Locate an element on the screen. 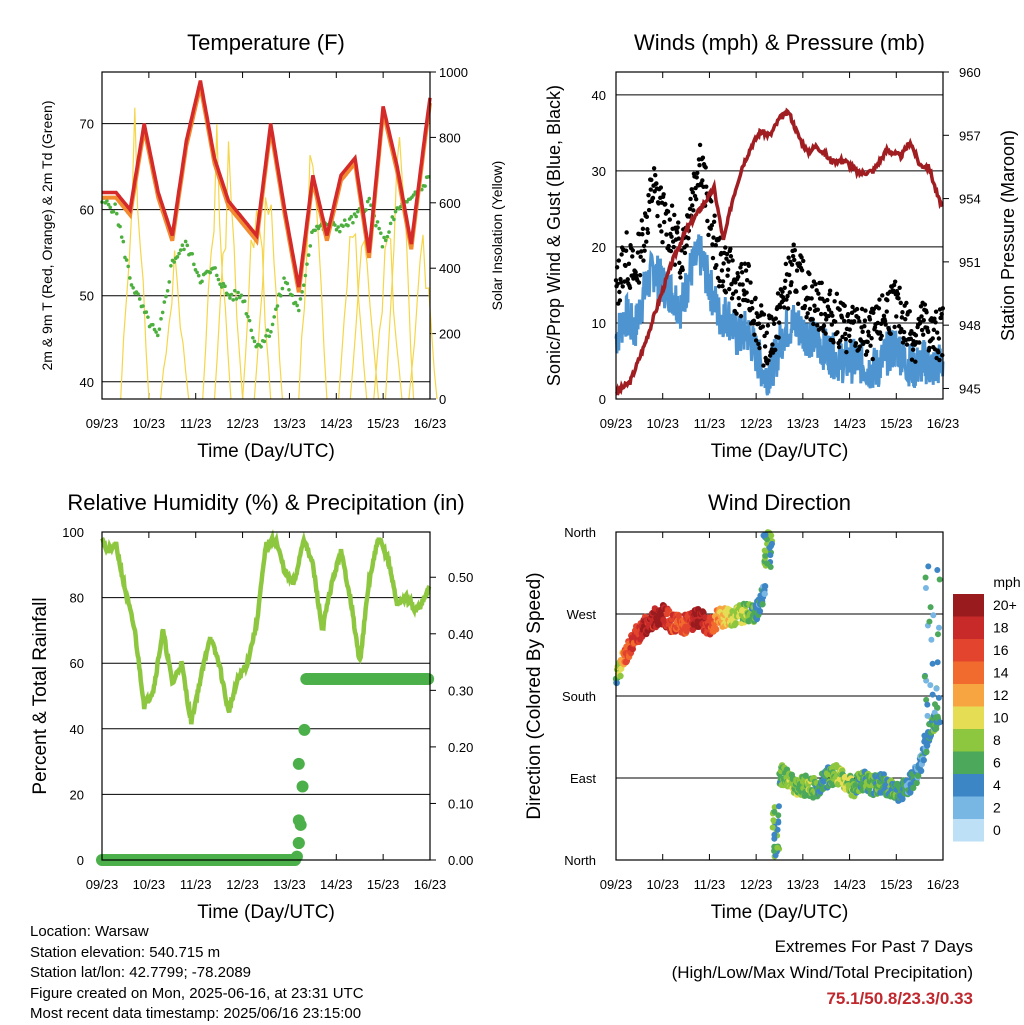 Image resolution: width=1024 pixels, height=1025 pixels. y-tick-label: 30 is located at coordinates (599, 171).